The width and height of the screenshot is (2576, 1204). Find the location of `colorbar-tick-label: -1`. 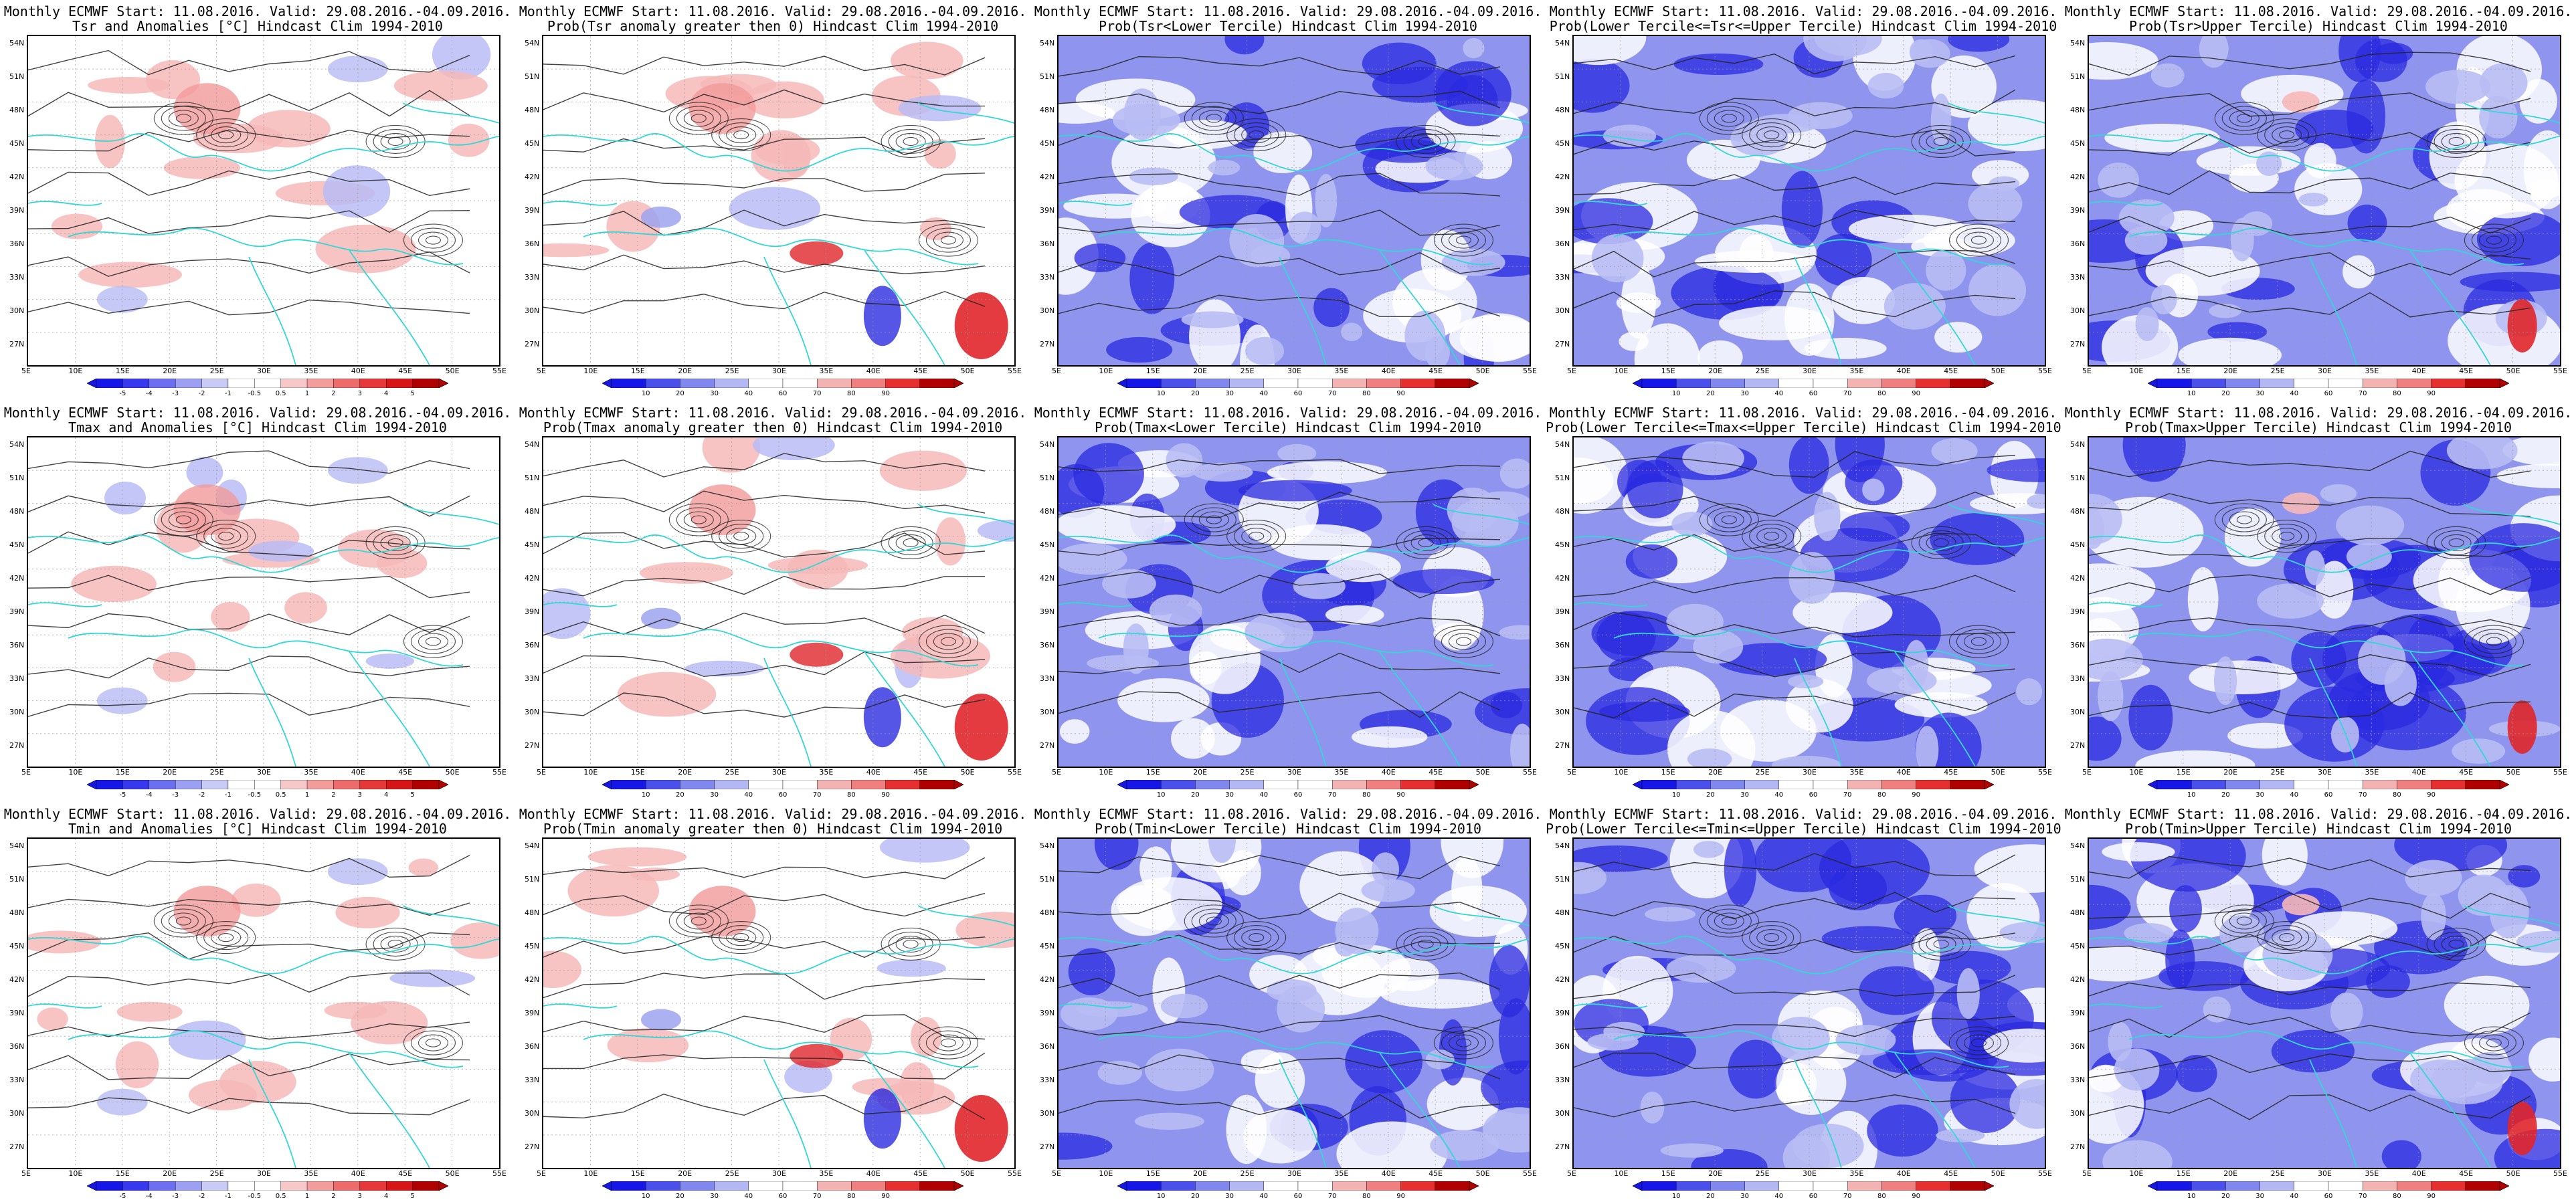

colorbar-tick-label: -1 is located at coordinates (228, 795).